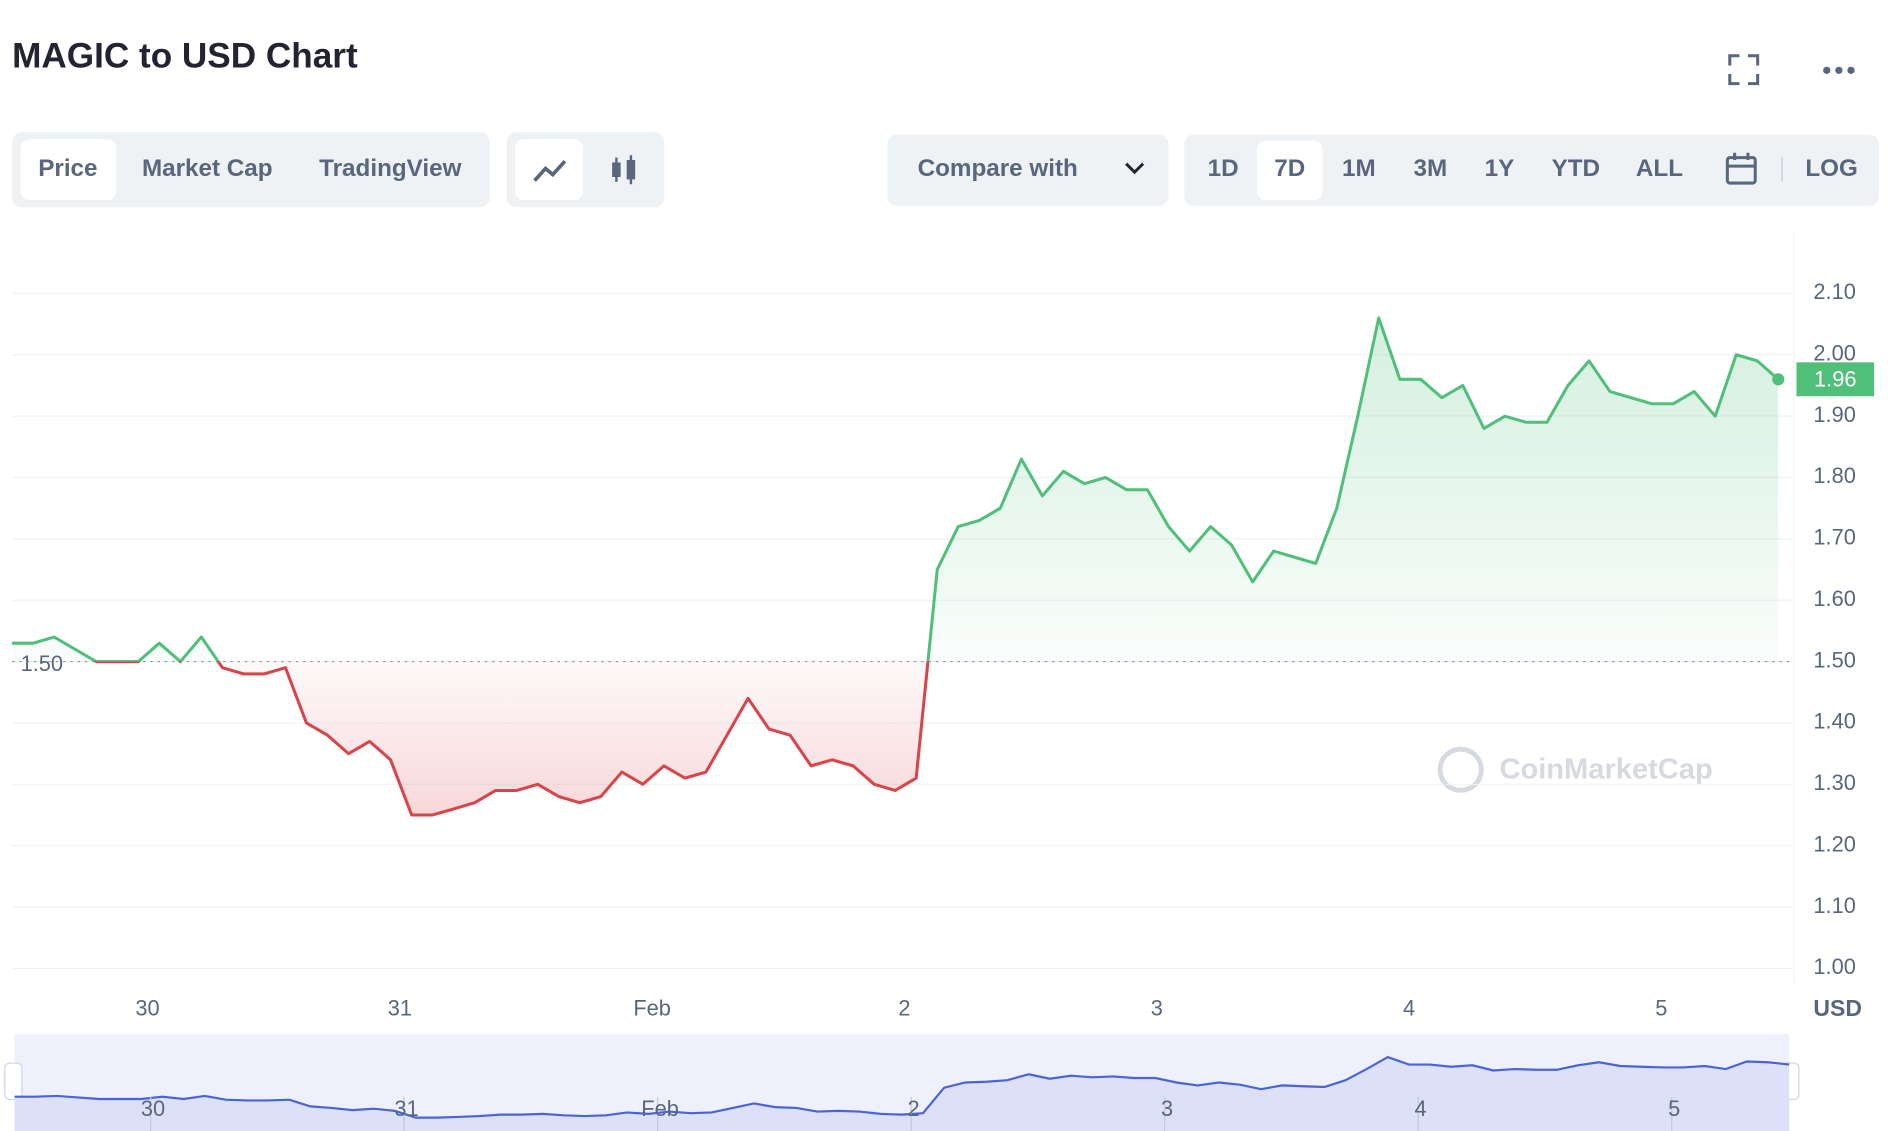  I want to click on range-btn: ALL, so click(1659, 168).